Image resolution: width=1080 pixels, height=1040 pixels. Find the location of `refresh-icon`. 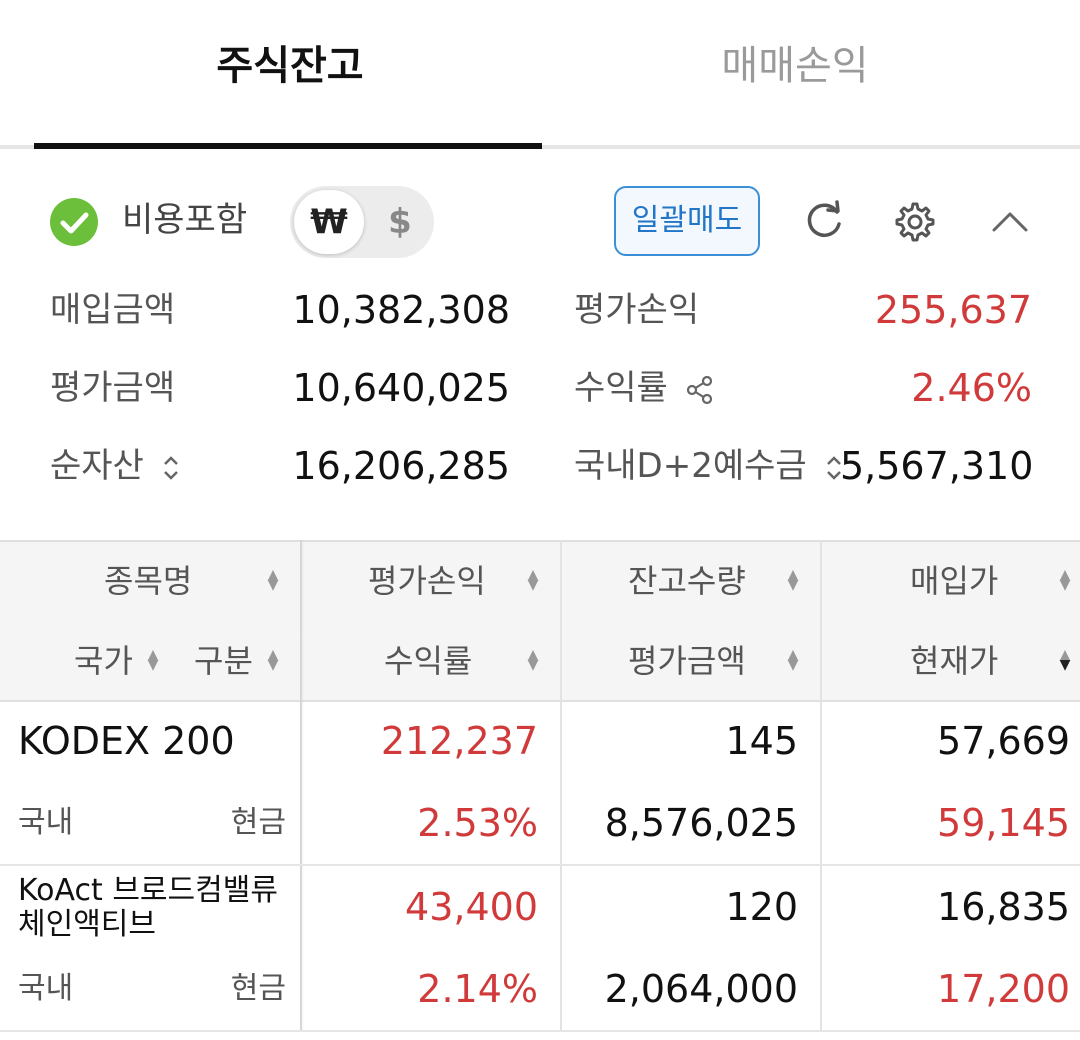

refresh-icon is located at coordinates (824, 222).